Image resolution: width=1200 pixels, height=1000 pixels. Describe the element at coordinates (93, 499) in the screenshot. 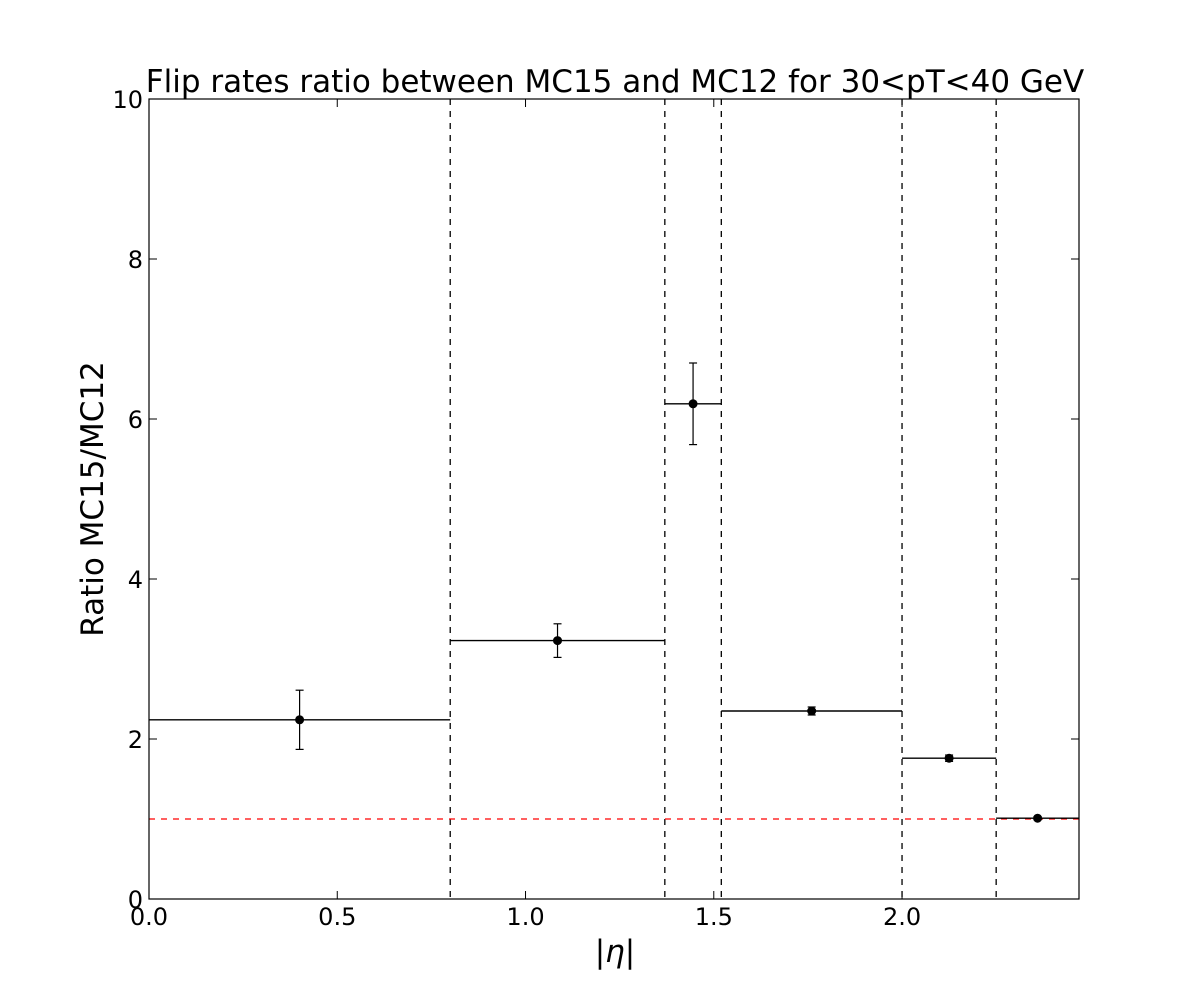

I see `y-axis-label: Ratio MC15/MC12` at that location.